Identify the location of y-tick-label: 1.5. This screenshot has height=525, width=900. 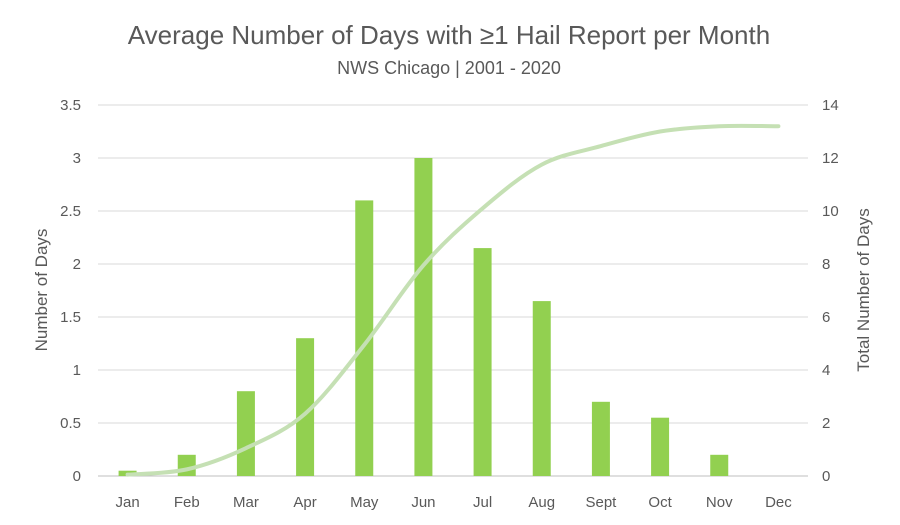
(70, 317).